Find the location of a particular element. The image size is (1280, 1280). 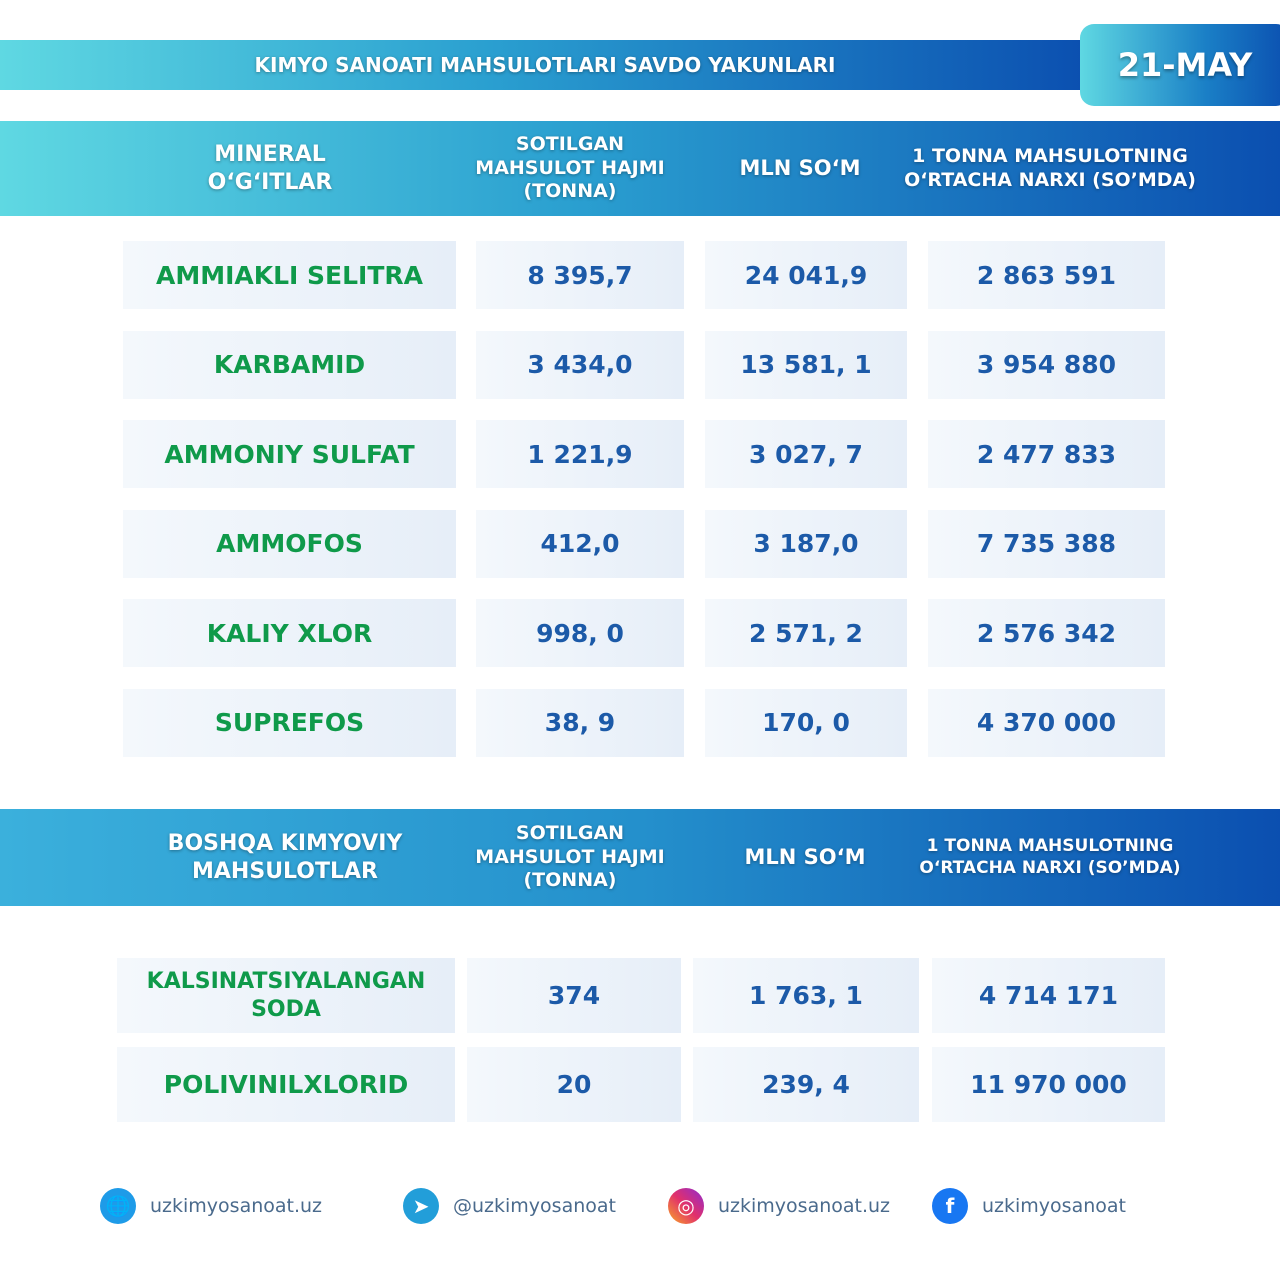

product-name: POLIVINILXLORID is located at coordinates (286, 1084).